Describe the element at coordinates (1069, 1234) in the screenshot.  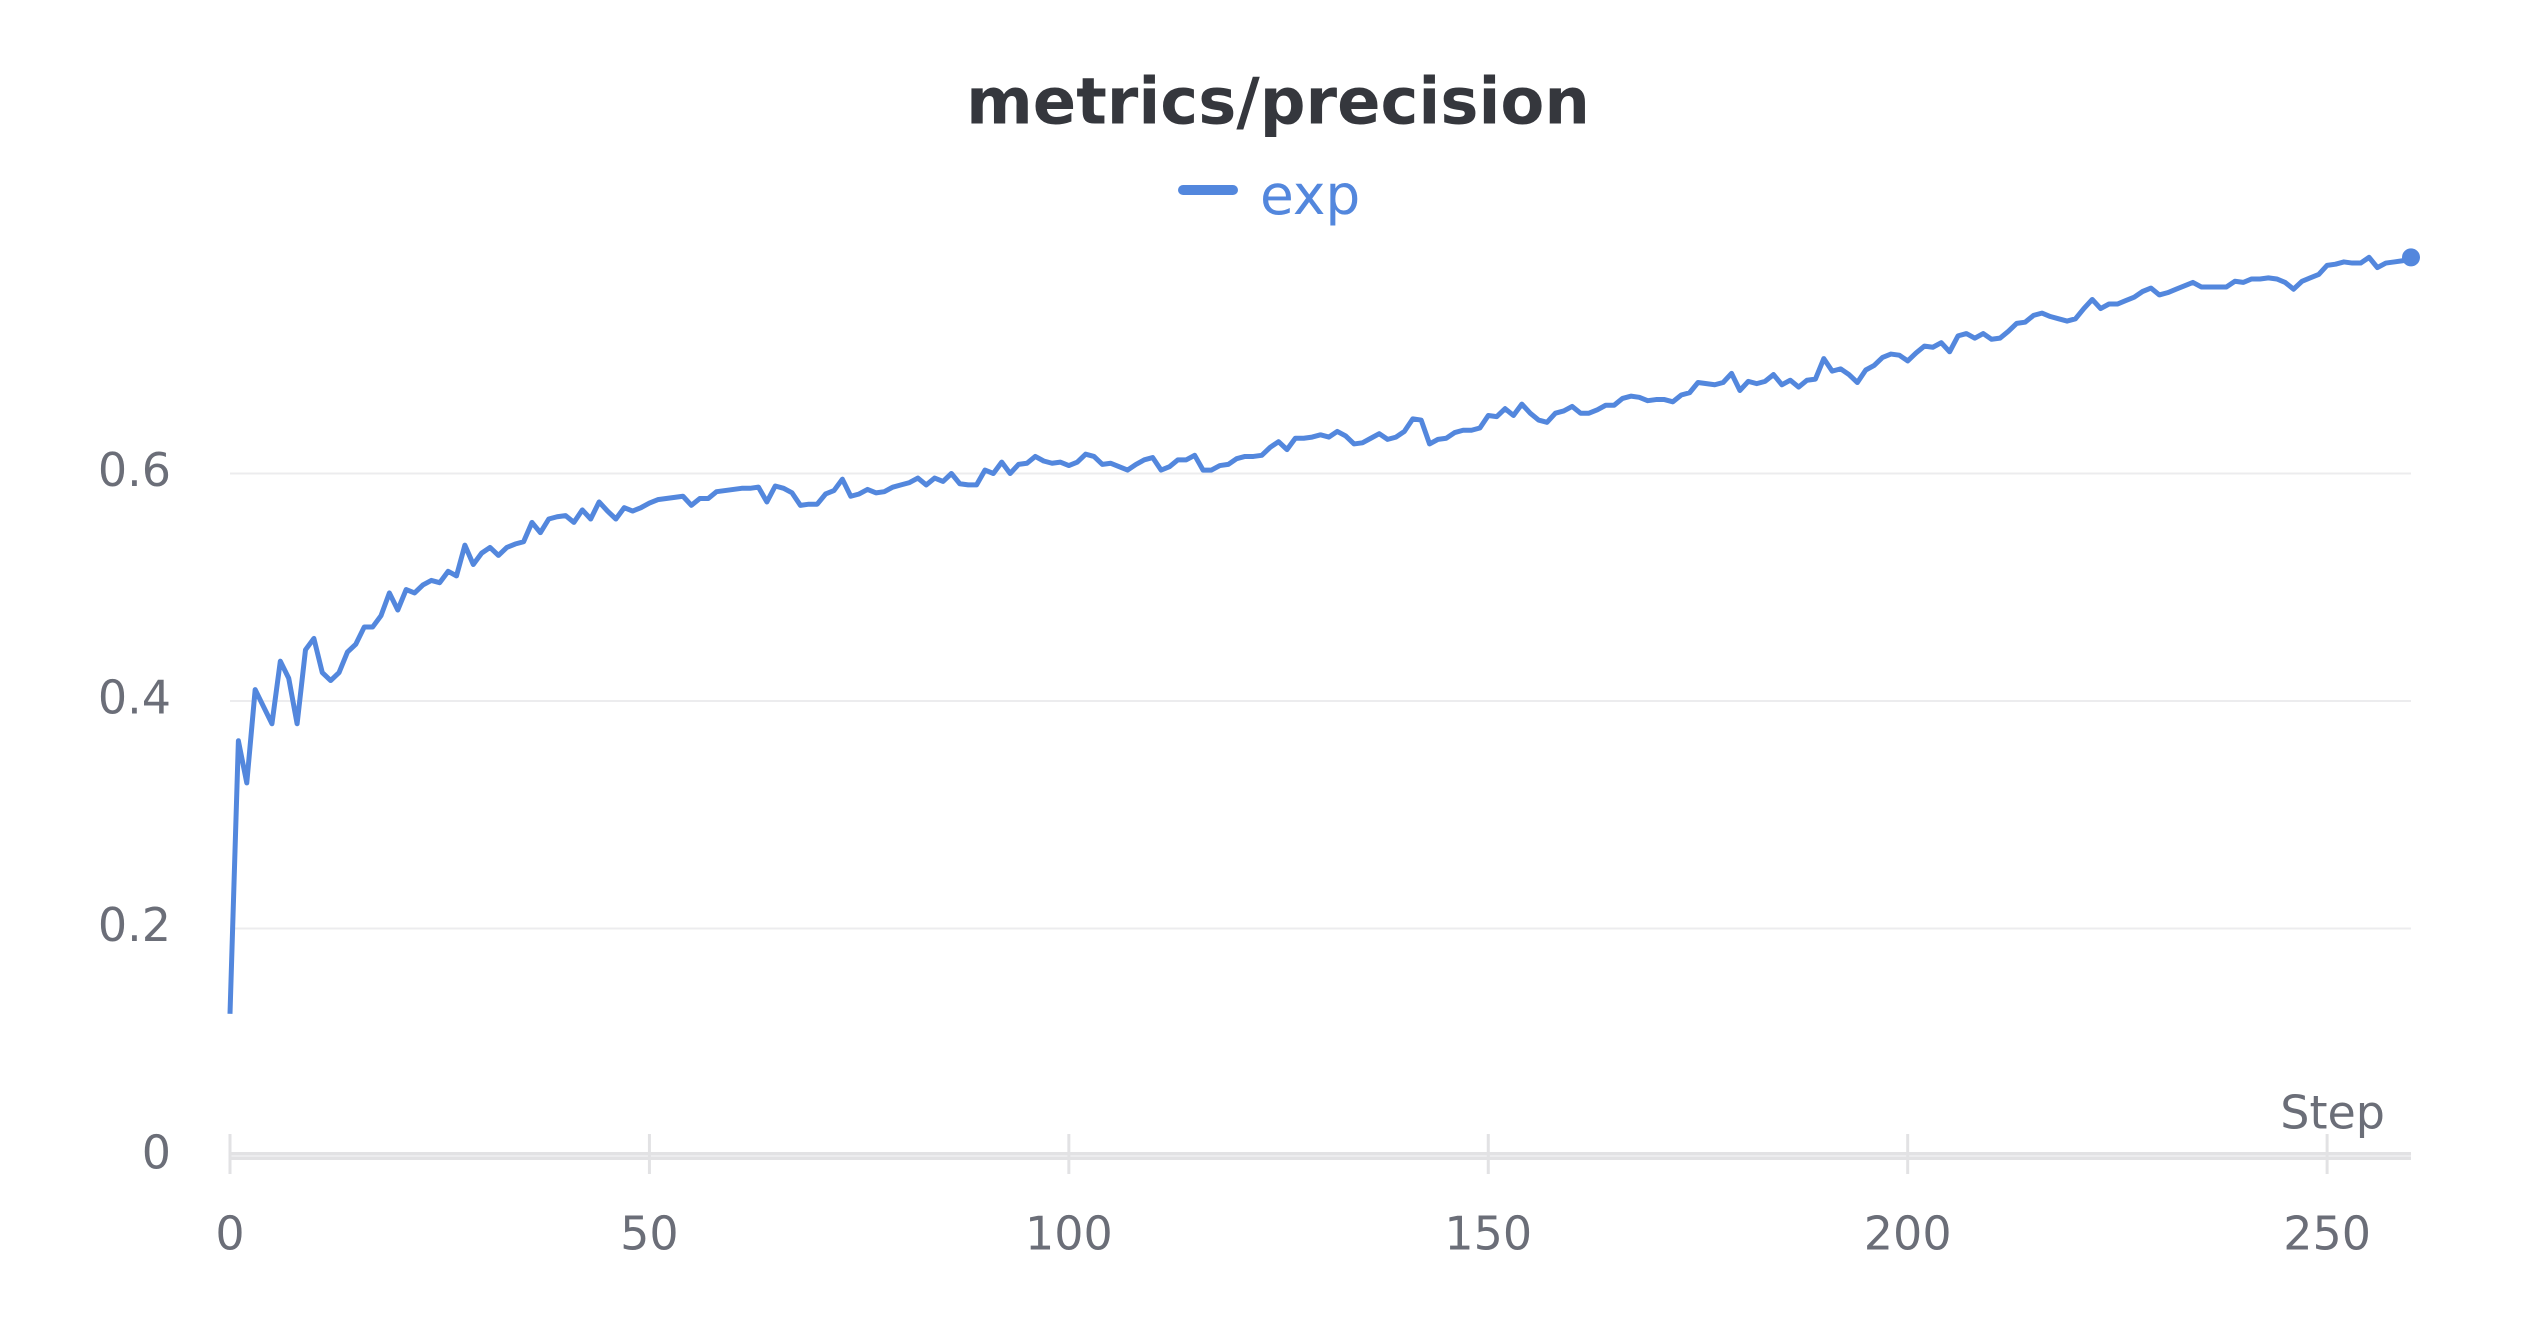
I see `x-tick-label: 100` at that location.